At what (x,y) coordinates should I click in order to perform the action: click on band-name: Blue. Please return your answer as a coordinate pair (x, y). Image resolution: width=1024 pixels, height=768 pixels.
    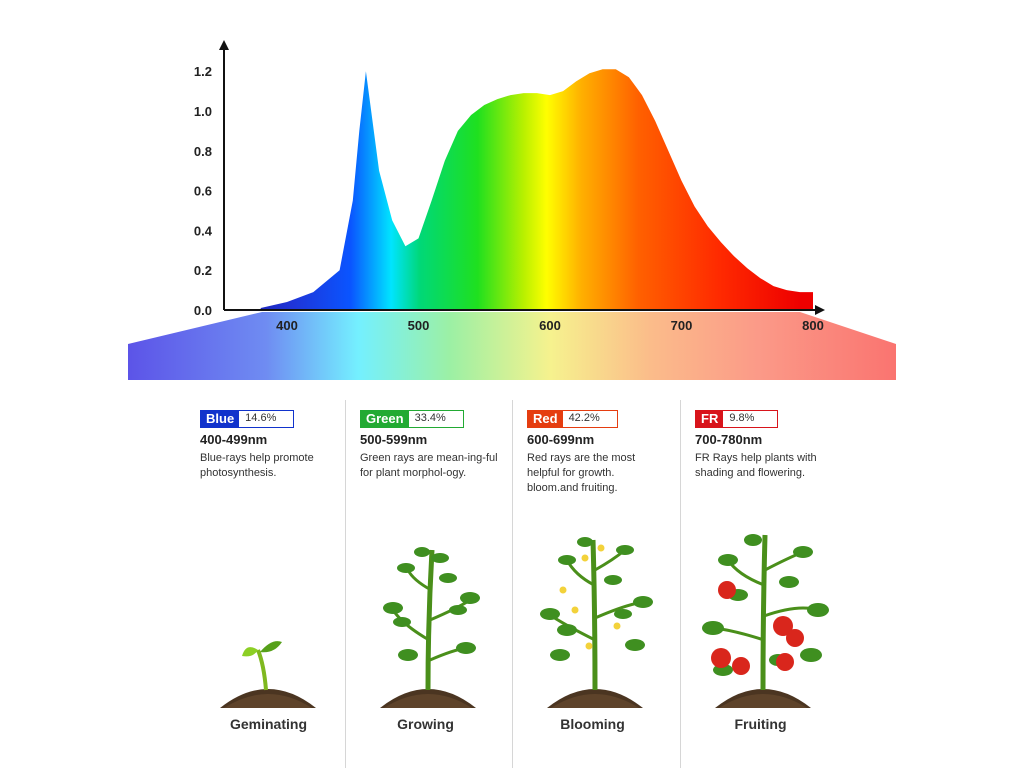
    Looking at the image, I should click on (220, 419).